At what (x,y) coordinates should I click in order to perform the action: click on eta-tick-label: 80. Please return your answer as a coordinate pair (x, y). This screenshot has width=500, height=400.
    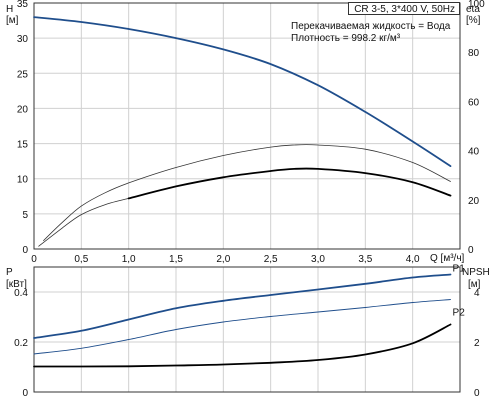
    Looking at the image, I should click on (474, 53).